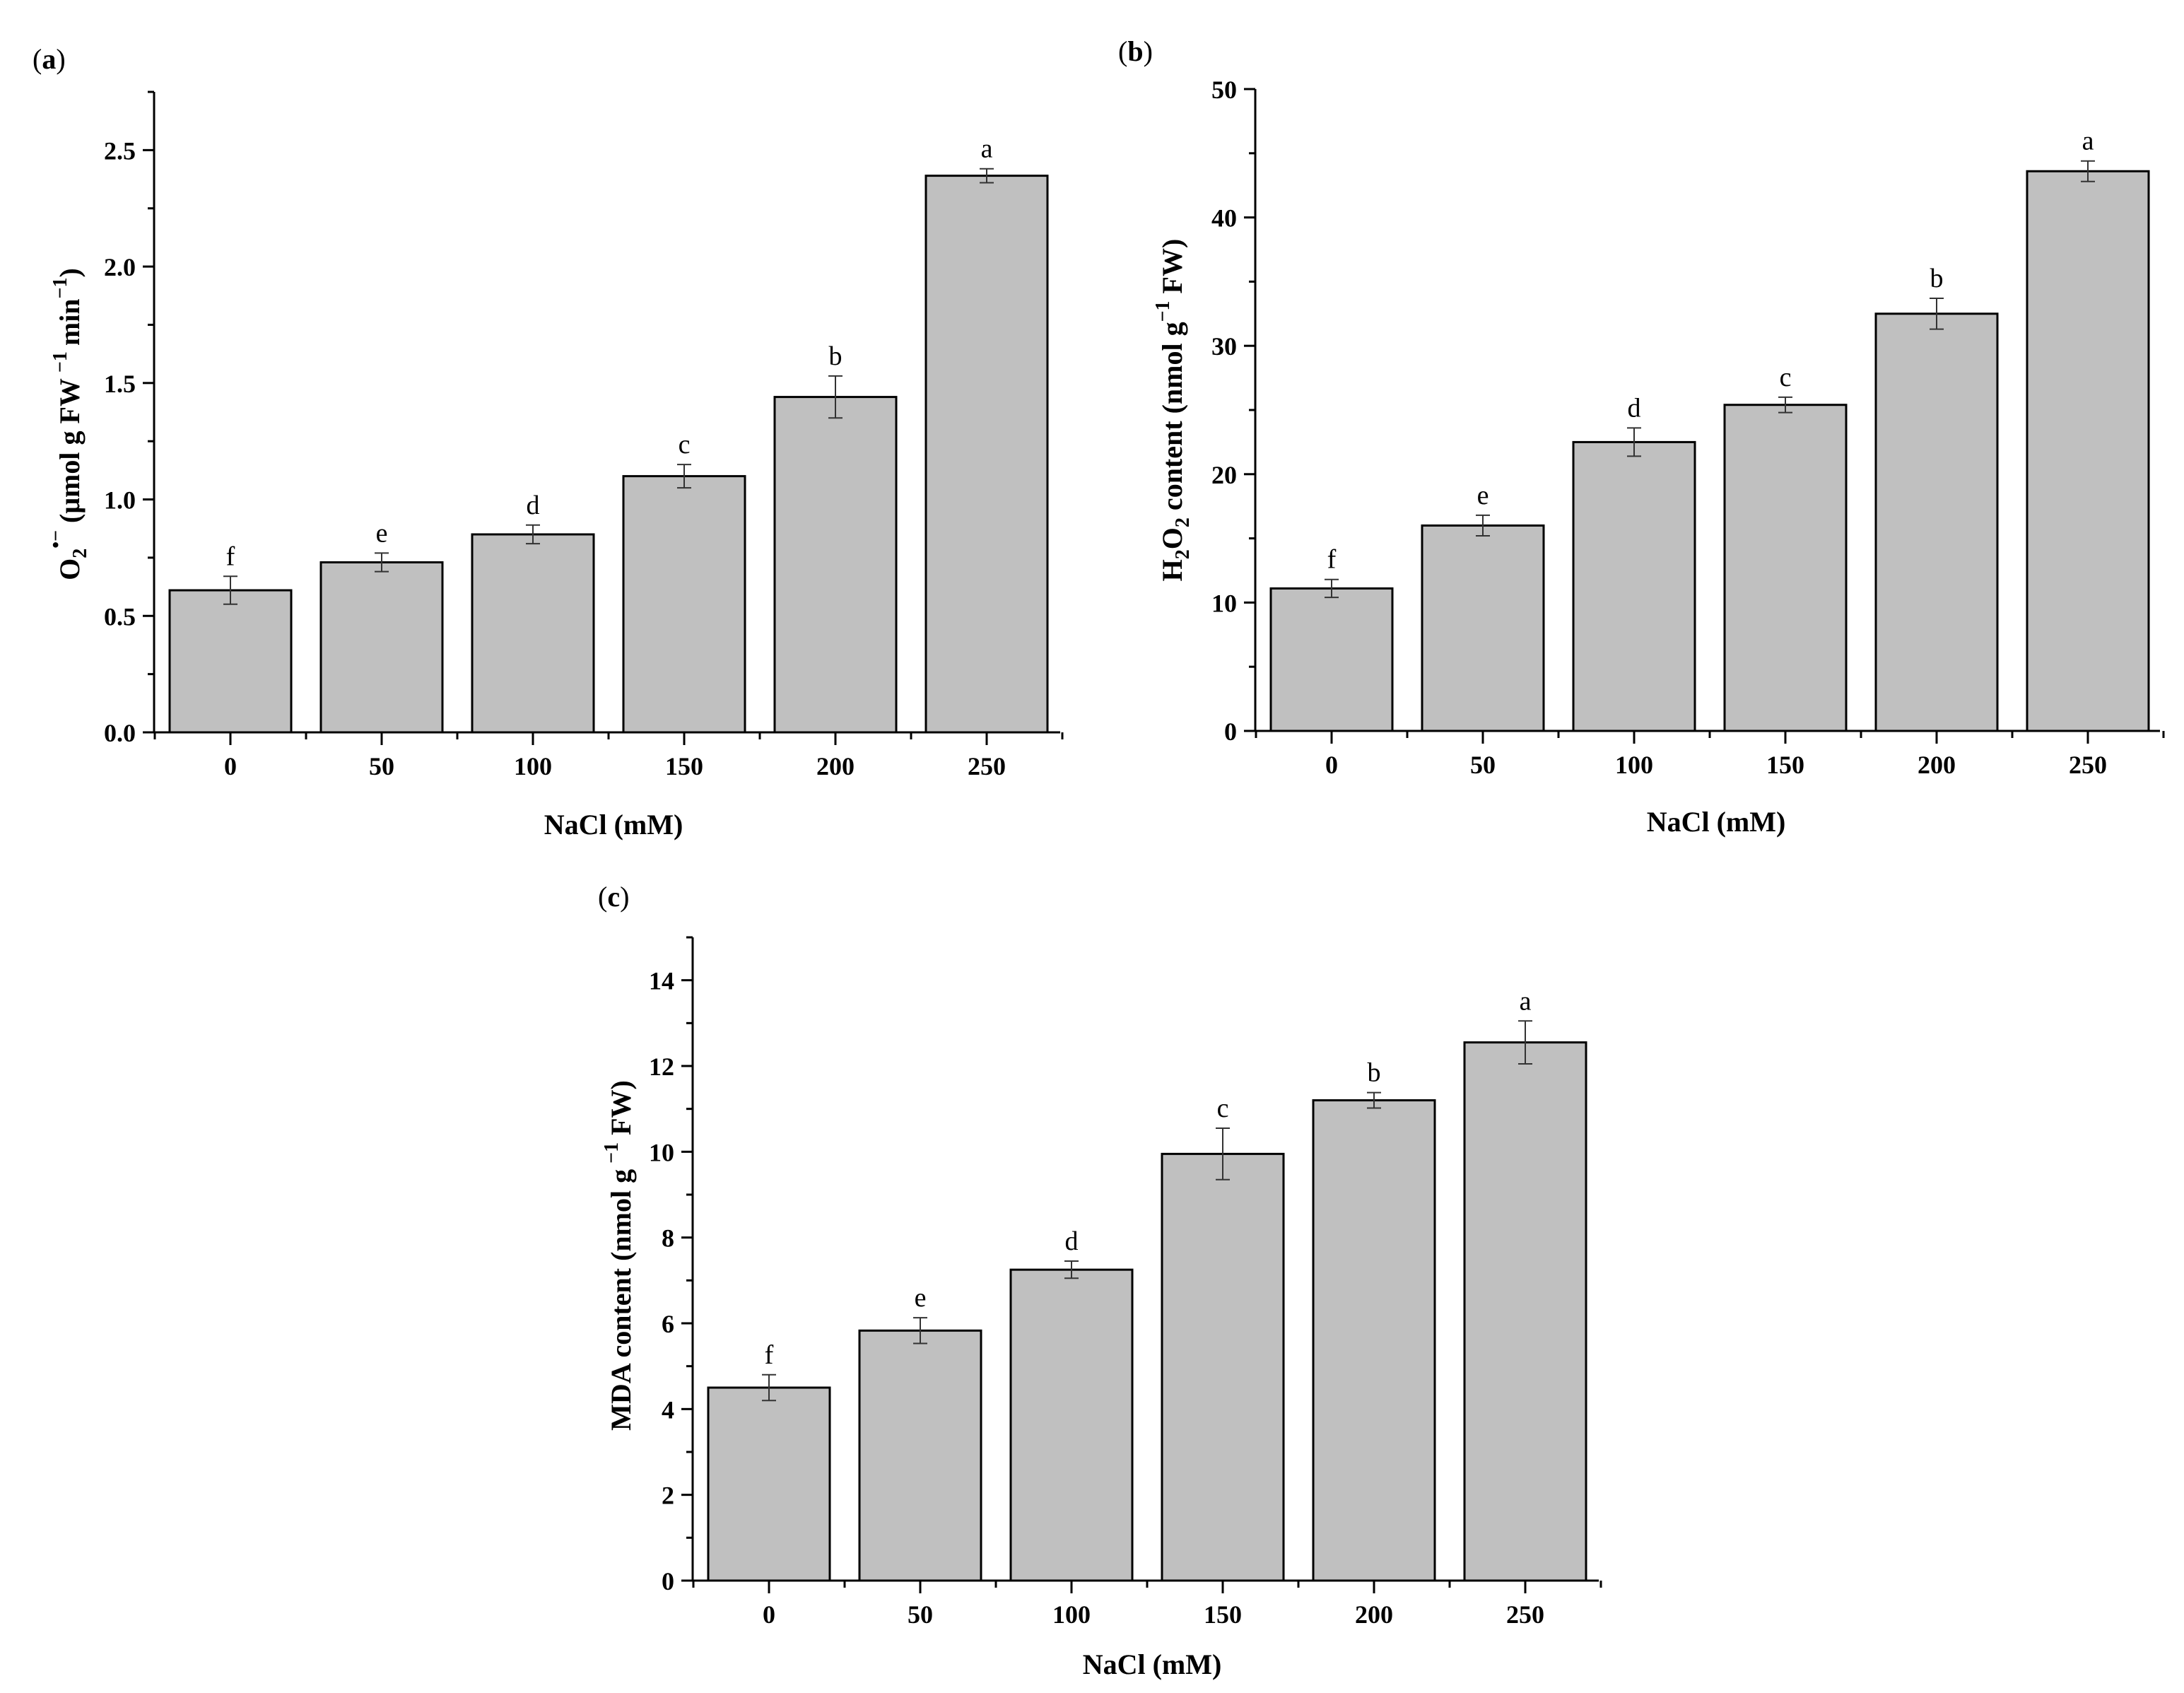 The width and height of the screenshot is (2184, 1693). I want to click on panel-b-y-axis-title: H2O2content (nmol g−1FW), so click(1173, 411).